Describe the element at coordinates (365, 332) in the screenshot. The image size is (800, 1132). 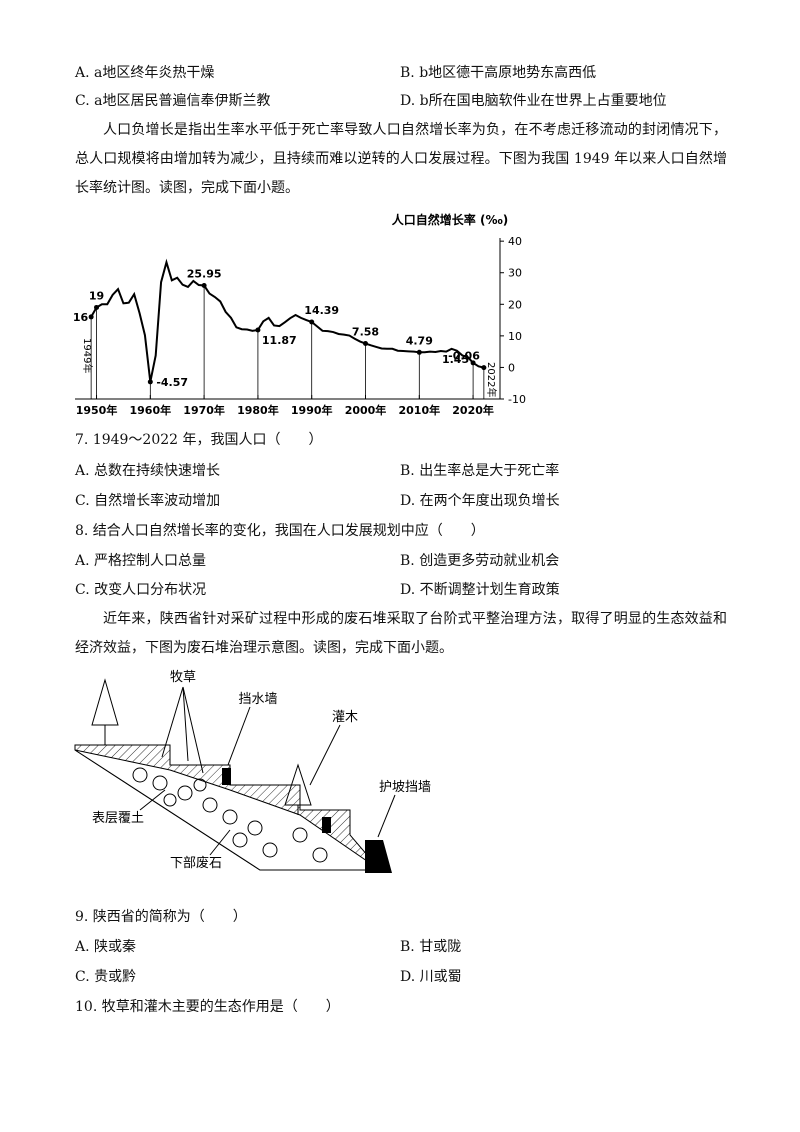
I see `data-label: 7.58` at that location.